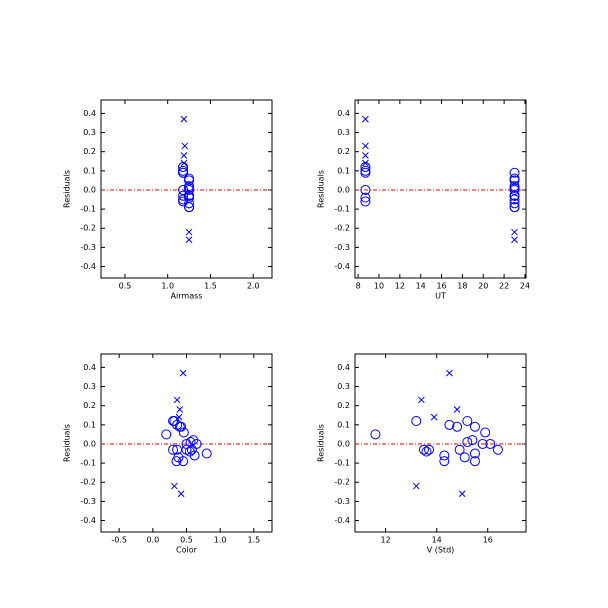  I want to click on x-tick-label: 0.5, so click(186, 540).